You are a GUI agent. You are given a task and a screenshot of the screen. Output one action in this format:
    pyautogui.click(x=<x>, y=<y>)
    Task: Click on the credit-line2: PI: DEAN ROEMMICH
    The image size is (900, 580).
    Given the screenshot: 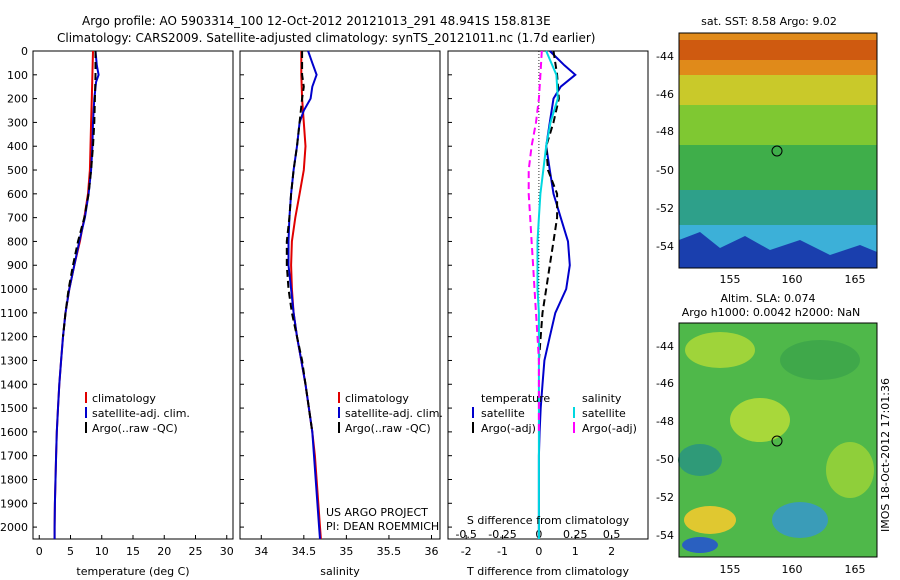 What is the action you would take?
    pyautogui.click(x=382, y=526)
    